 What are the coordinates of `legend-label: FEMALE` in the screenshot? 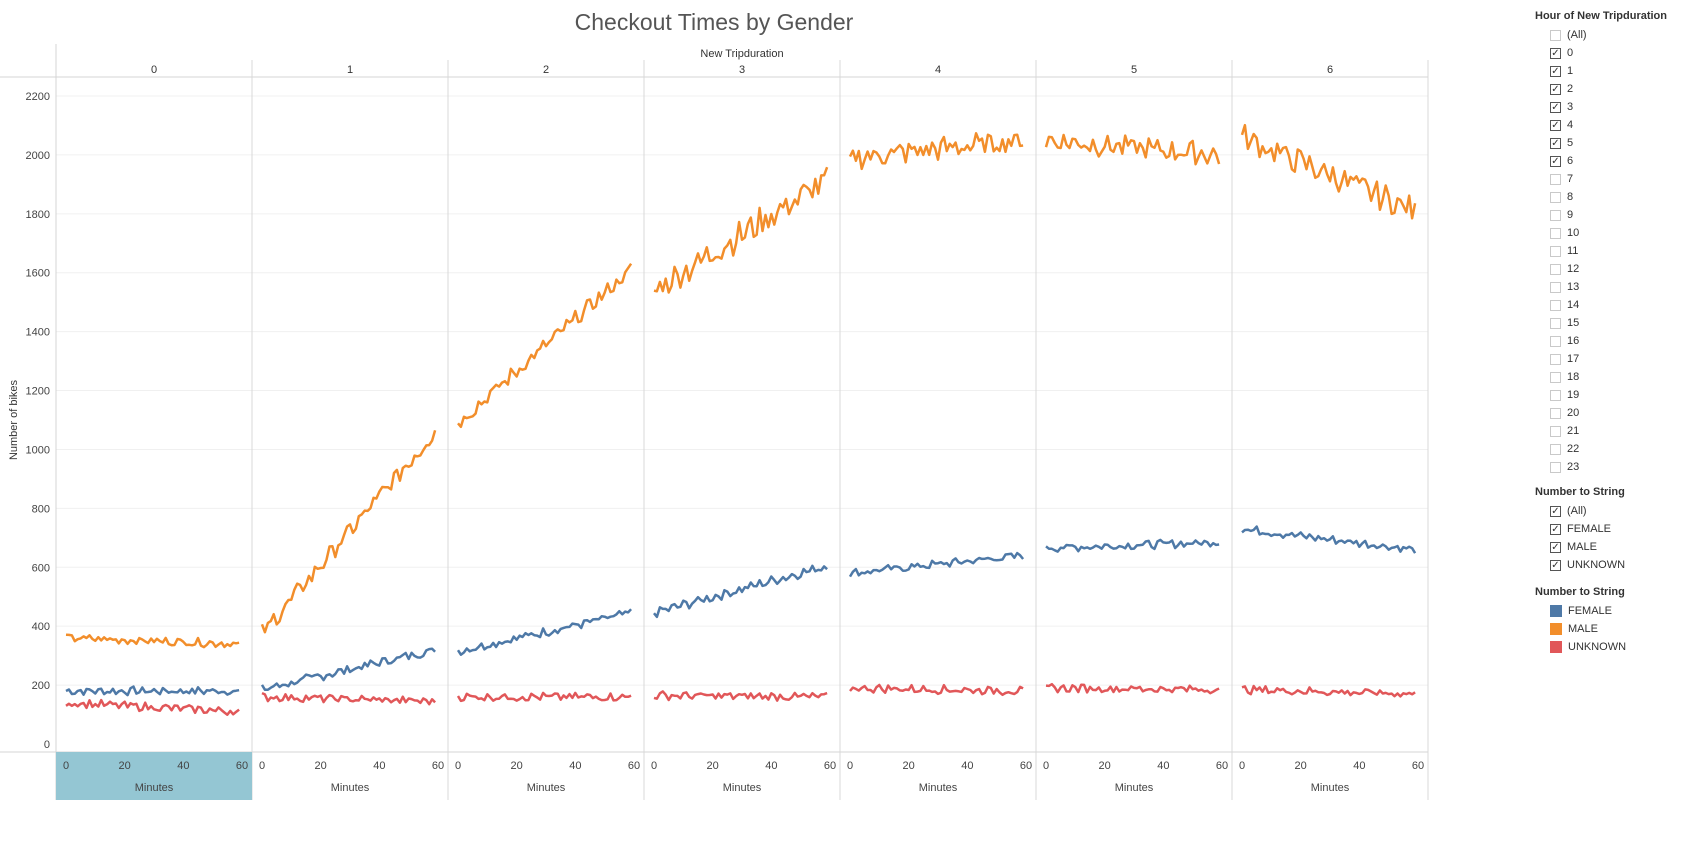 It's located at (1590, 611).